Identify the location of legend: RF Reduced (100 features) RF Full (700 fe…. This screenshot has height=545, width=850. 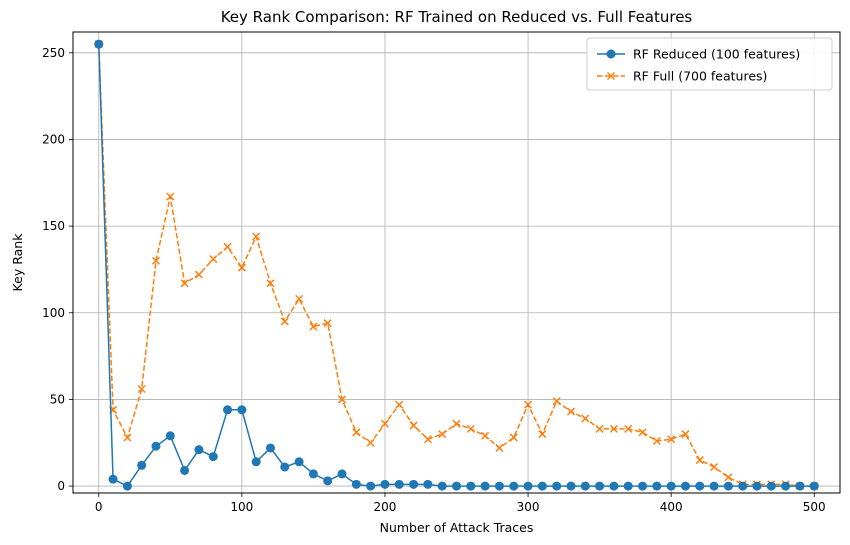
(709, 64).